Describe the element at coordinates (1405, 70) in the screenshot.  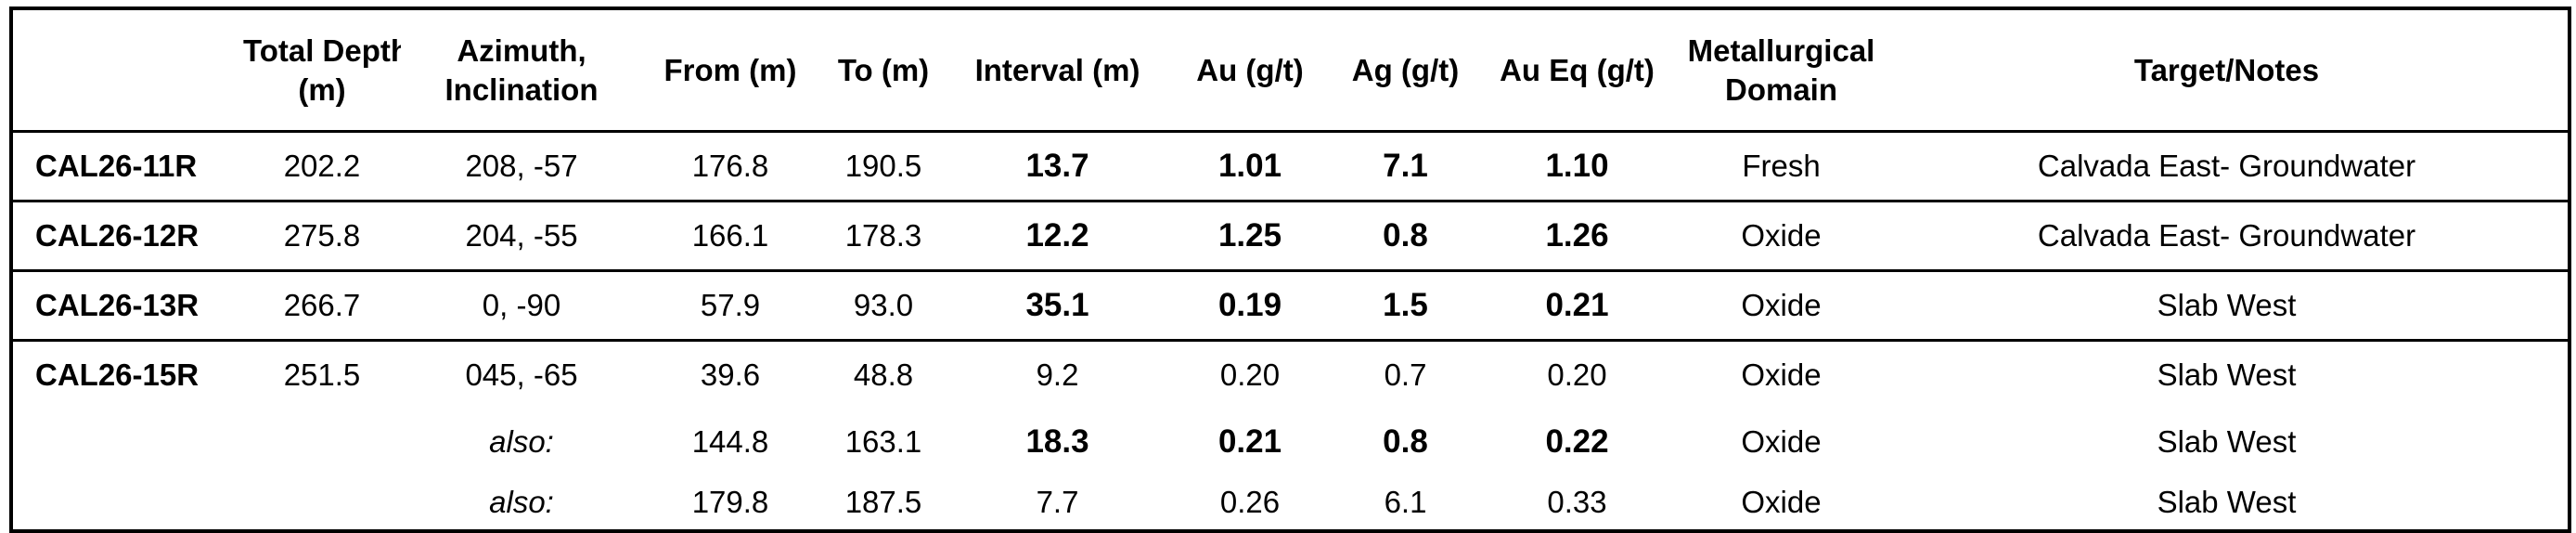
I see `ag-header: Ag (g/t)` at that location.